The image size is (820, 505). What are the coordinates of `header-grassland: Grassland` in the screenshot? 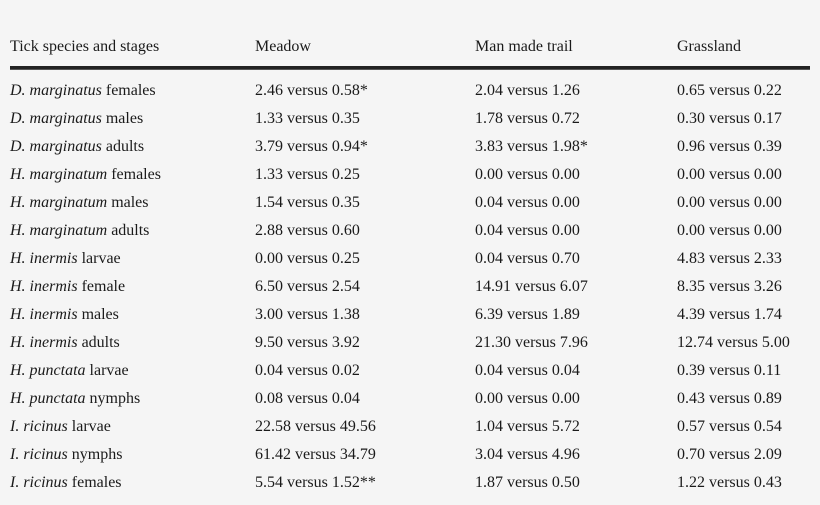 It's located at (709, 46).